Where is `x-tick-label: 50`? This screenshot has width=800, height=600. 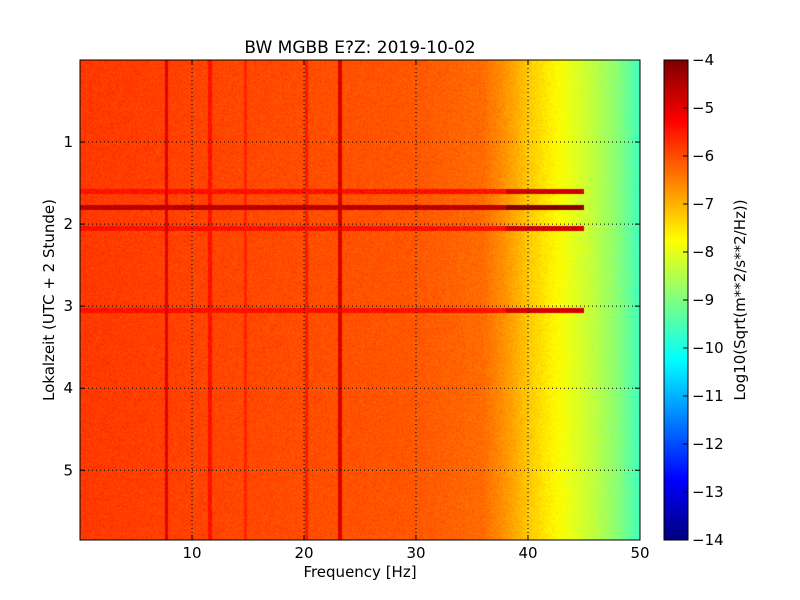 x-tick-label: 50 is located at coordinates (639, 553).